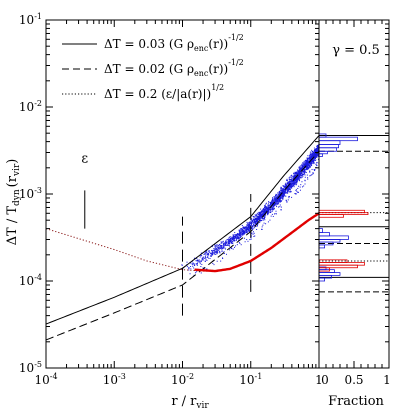  Describe the element at coordinates (114, 379) in the screenshot. I see `x-tick-label: 10-3` at that location.